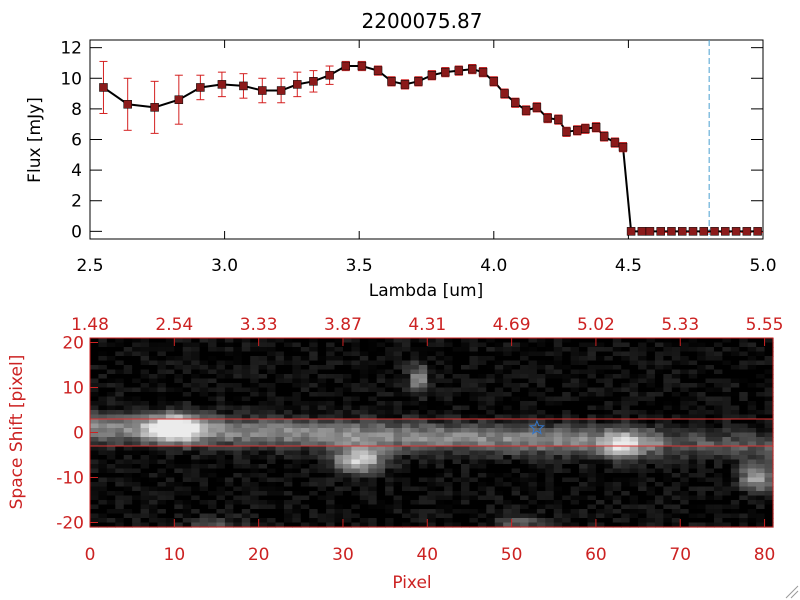  What do you see at coordinates (422, 21) in the screenshot?
I see `chart-title: 2200075.87` at bounding box center [422, 21].